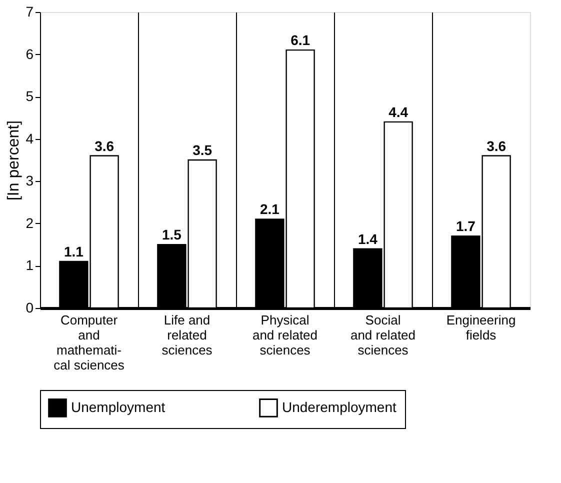 The image size is (561, 483). What do you see at coordinates (30, 180) in the screenshot?
I see `y-tick-label: 3` at bounding box center [30, 180].